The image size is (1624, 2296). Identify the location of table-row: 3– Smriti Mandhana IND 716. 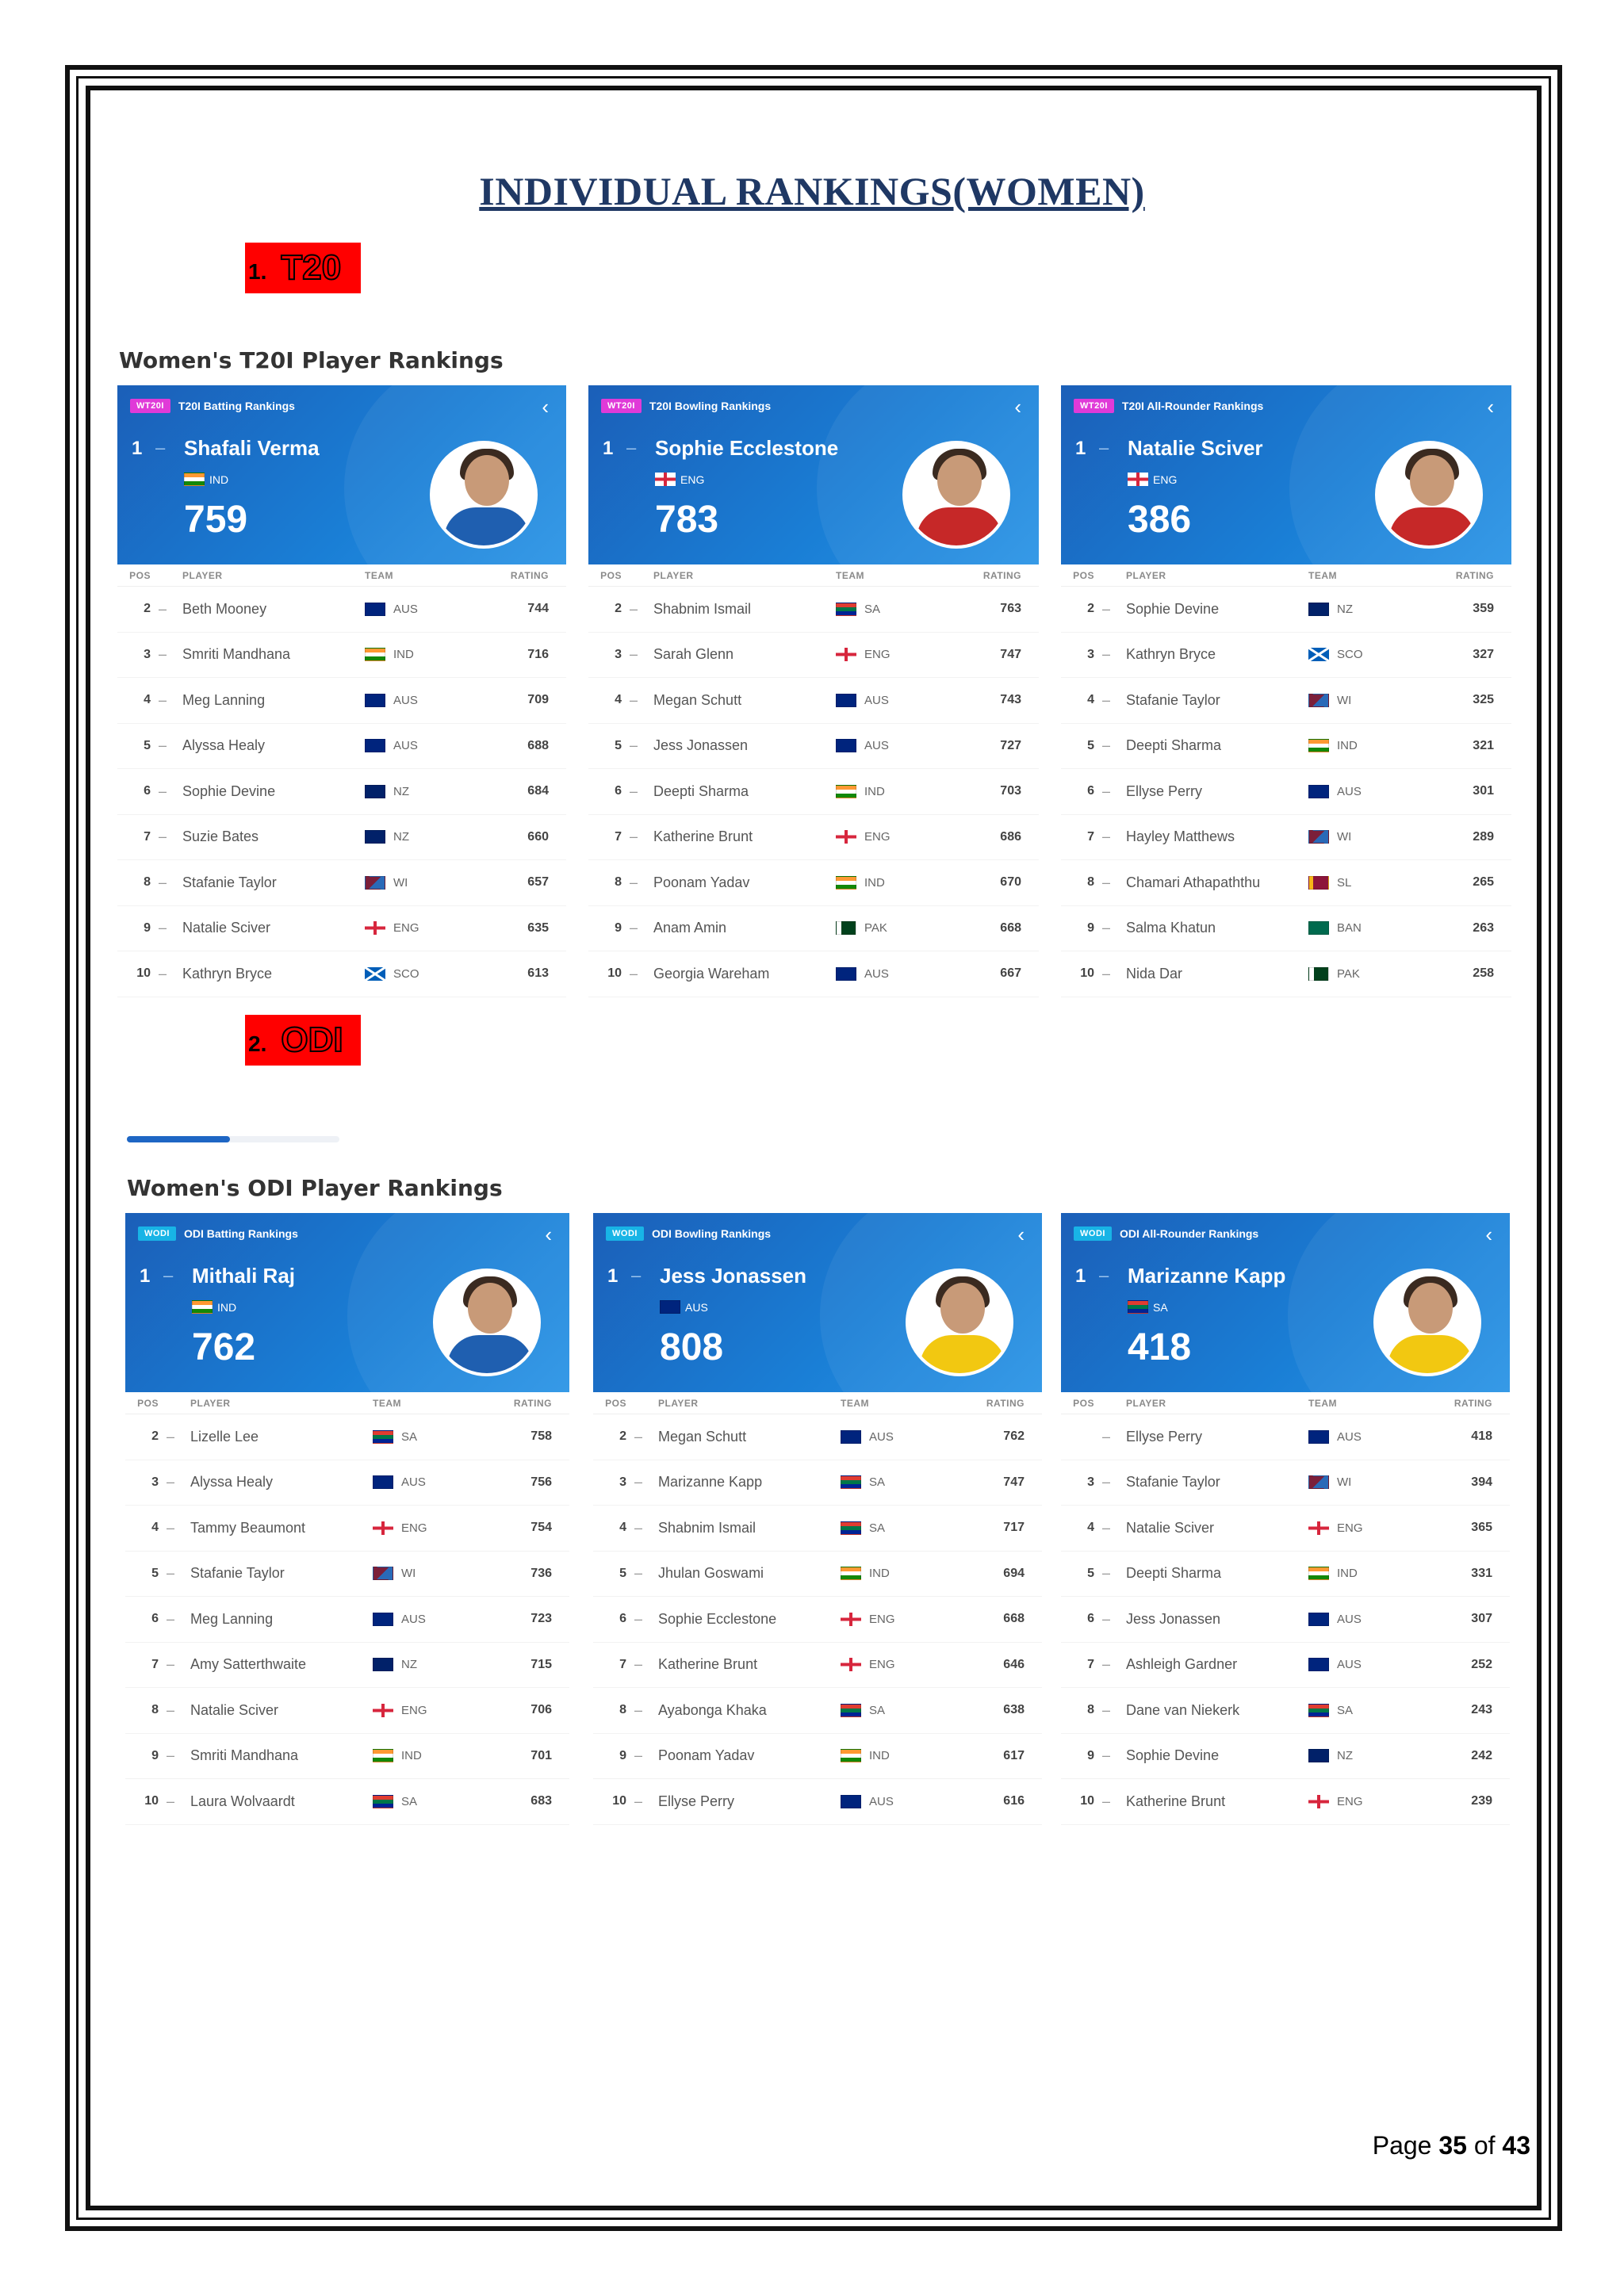
(341, 655).